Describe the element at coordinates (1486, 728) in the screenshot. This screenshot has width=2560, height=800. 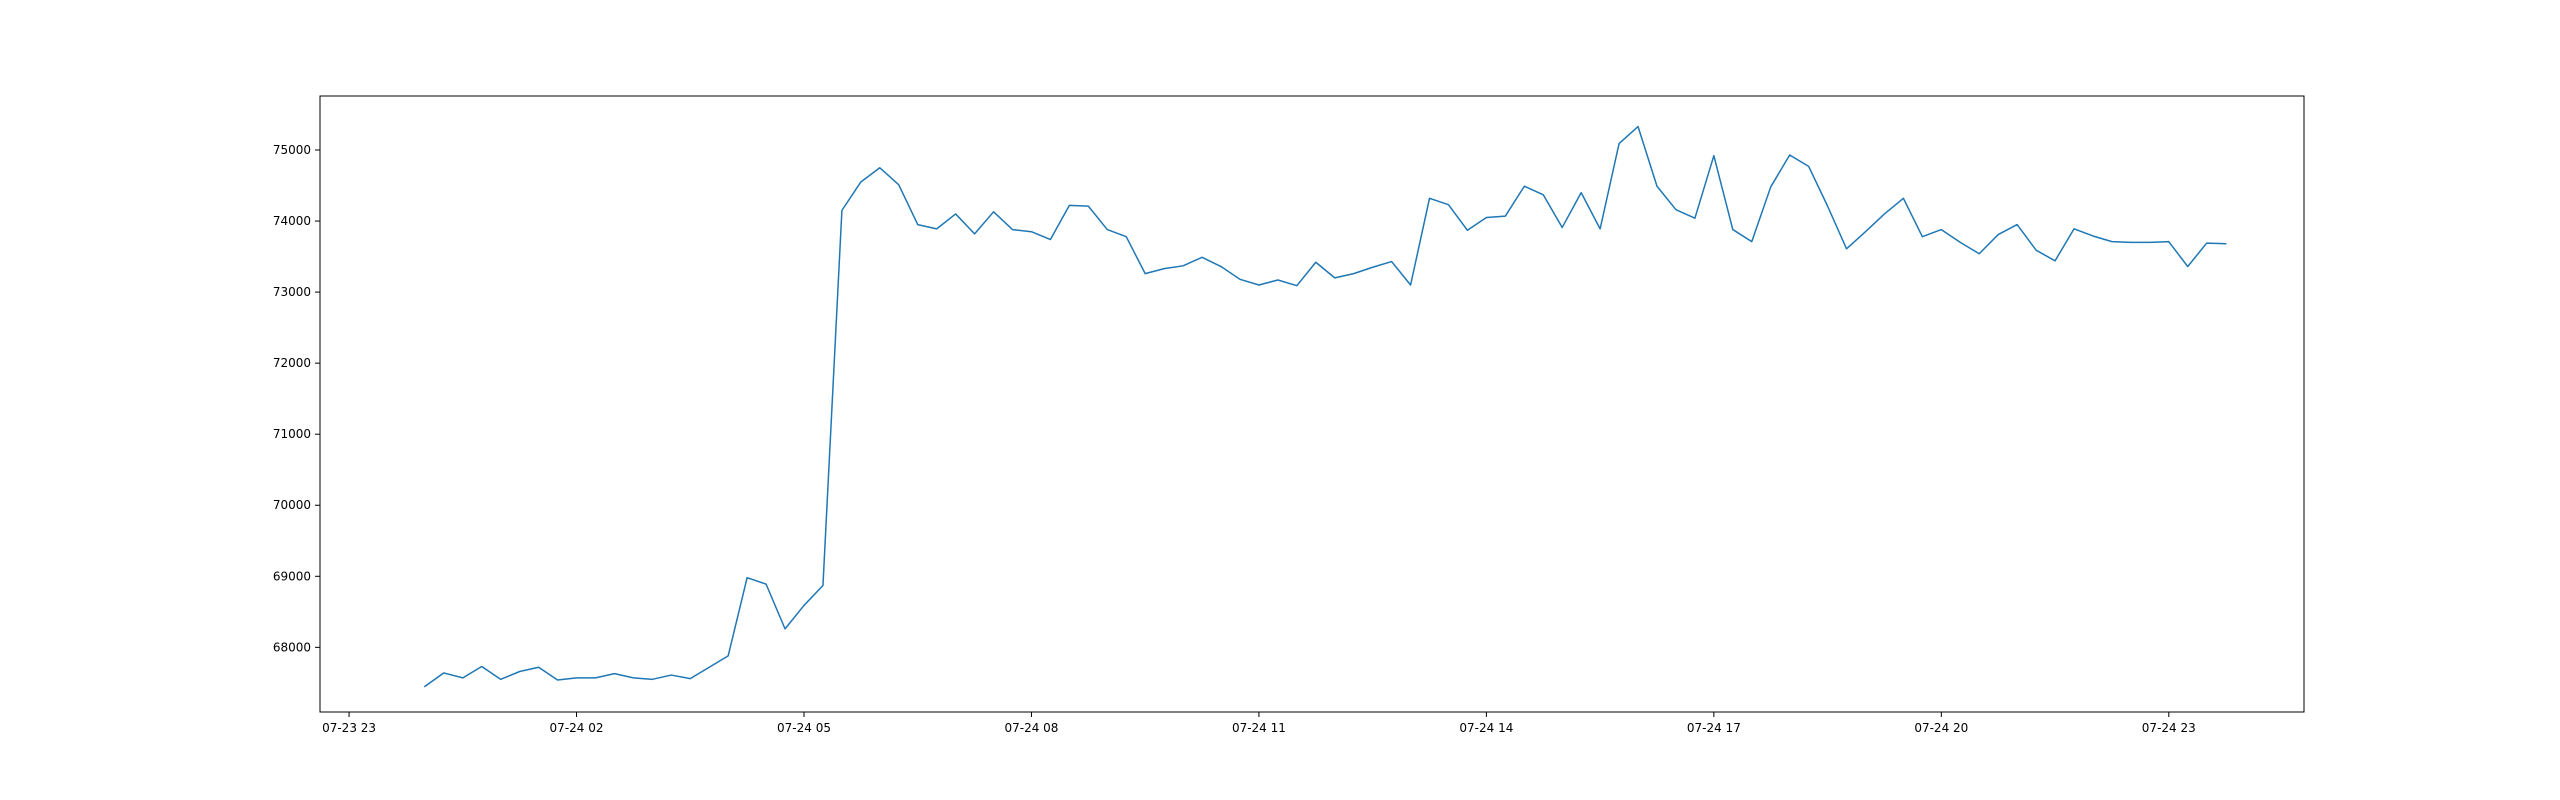
I see `x-tick-label: 07-24 14` at that location.